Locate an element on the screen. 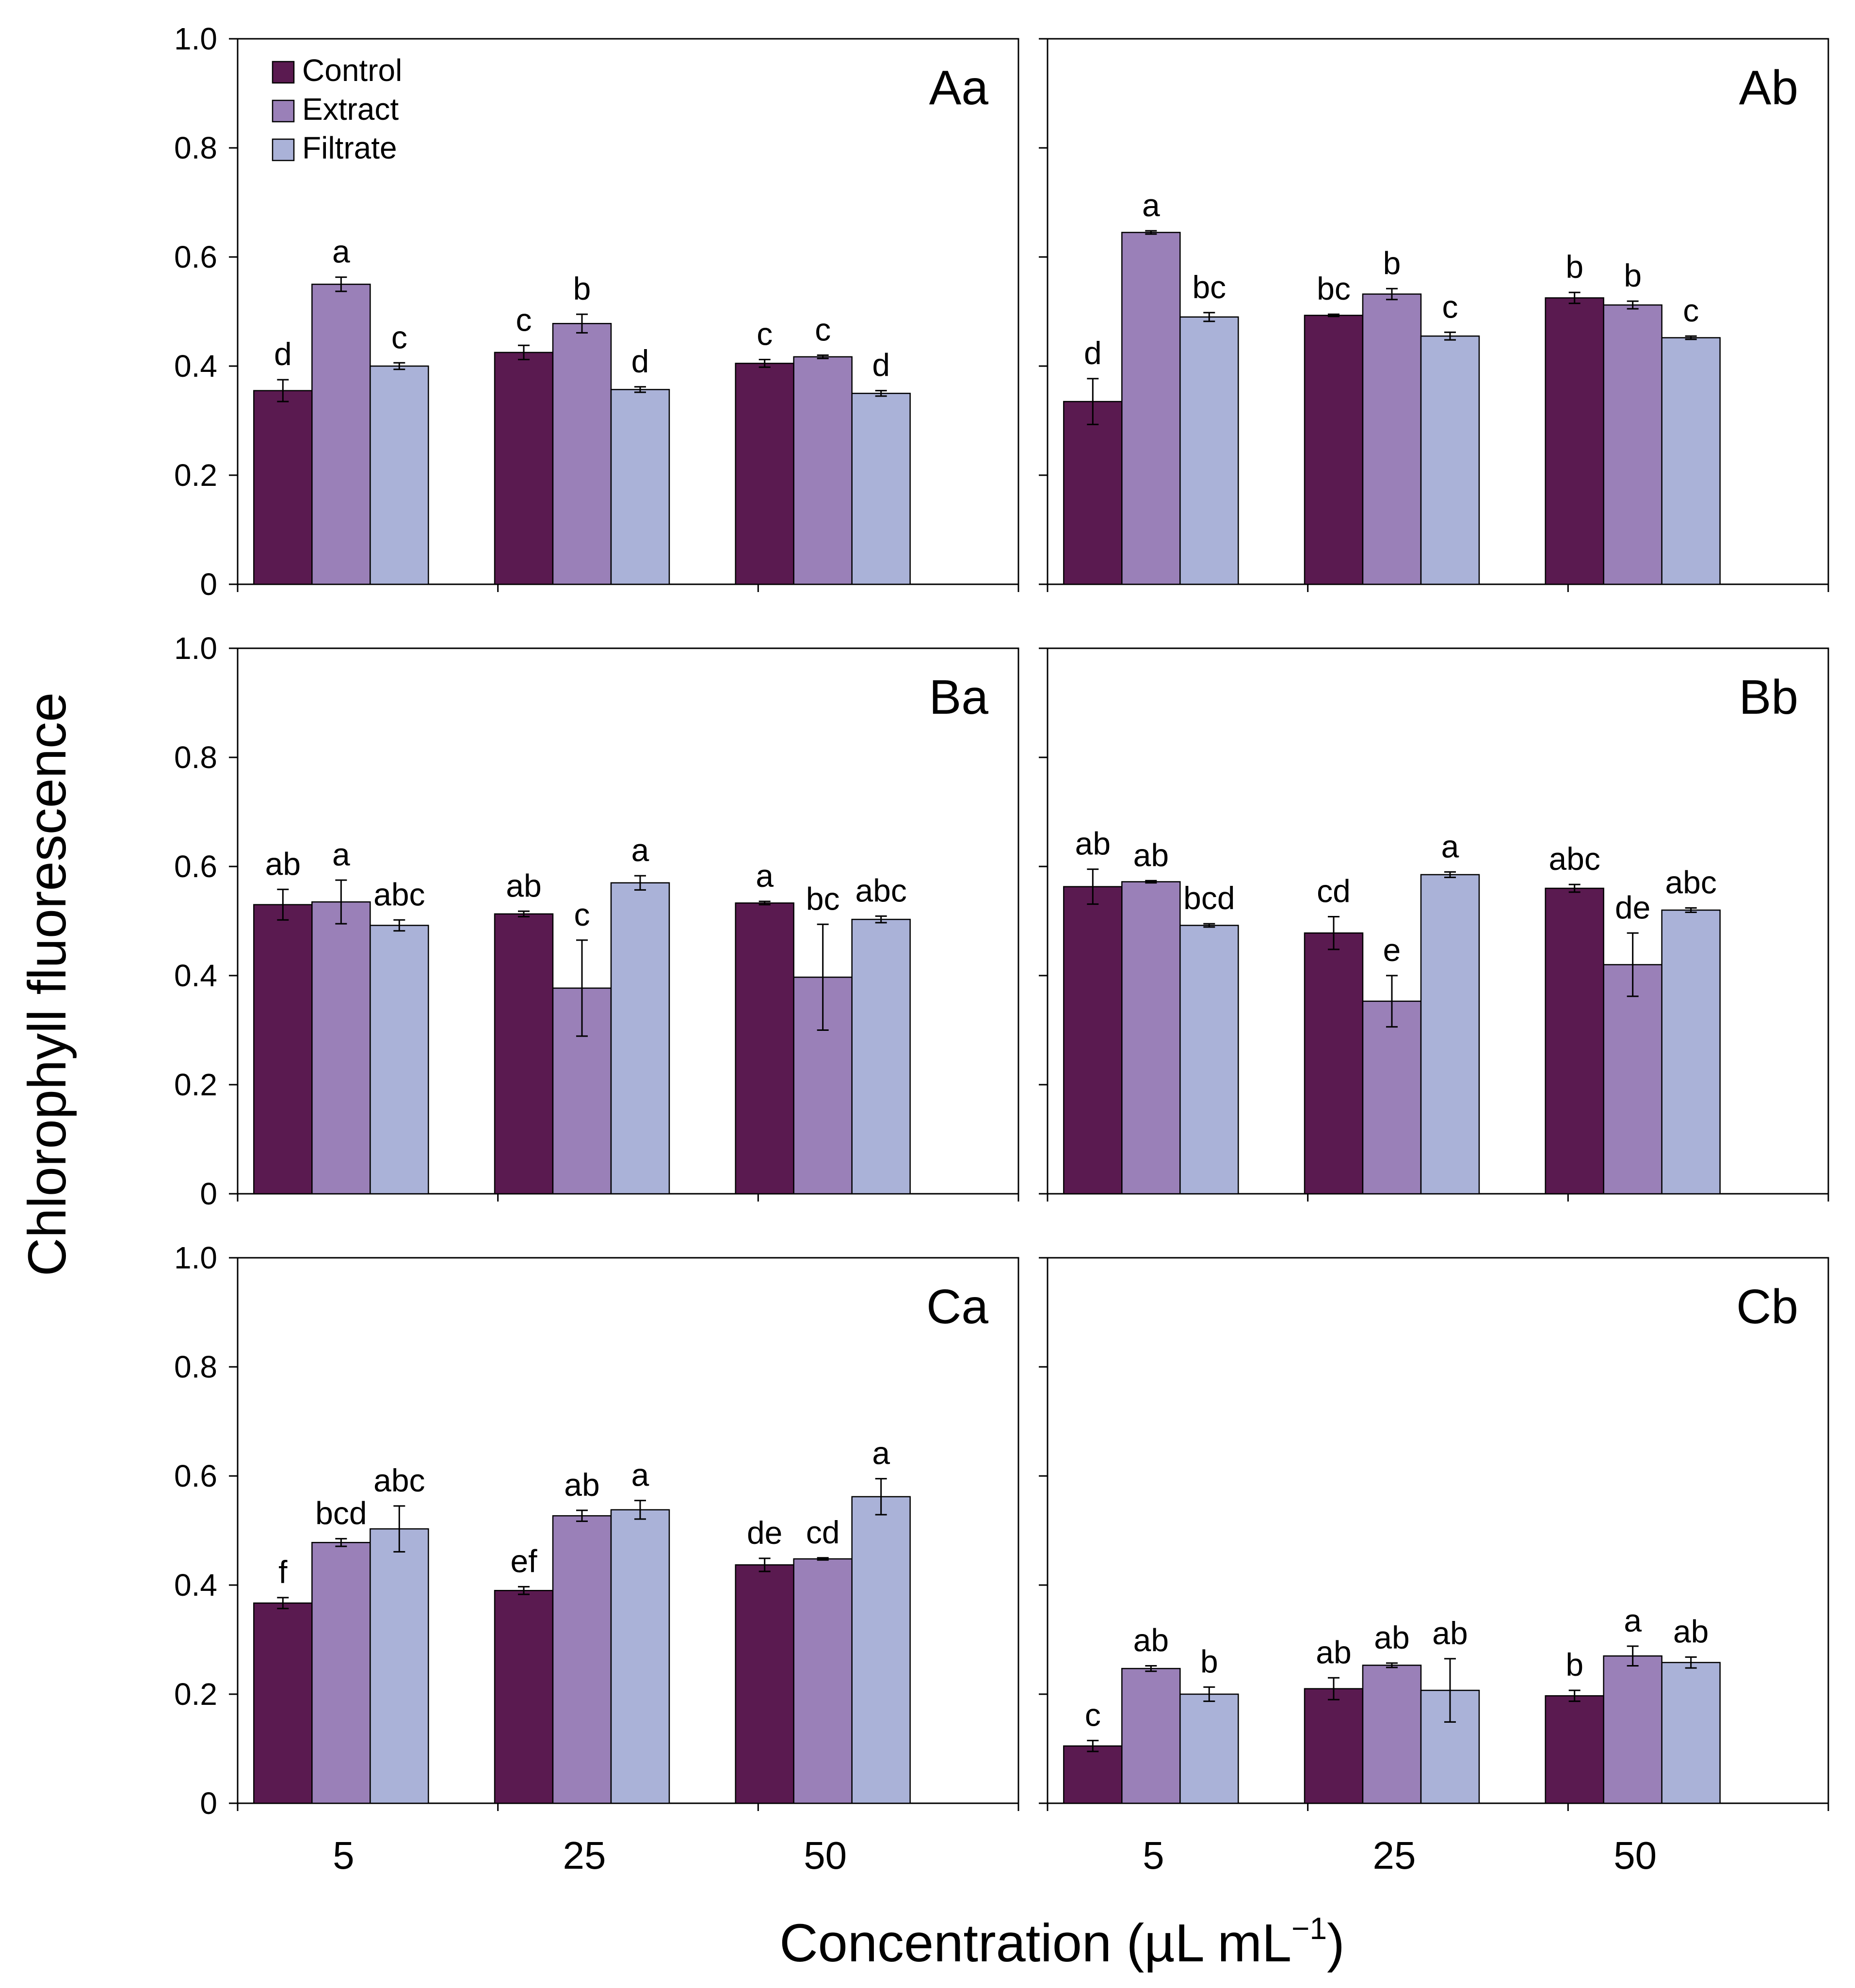  legend-swatch-filtrate is located at coordinates (283, 149).